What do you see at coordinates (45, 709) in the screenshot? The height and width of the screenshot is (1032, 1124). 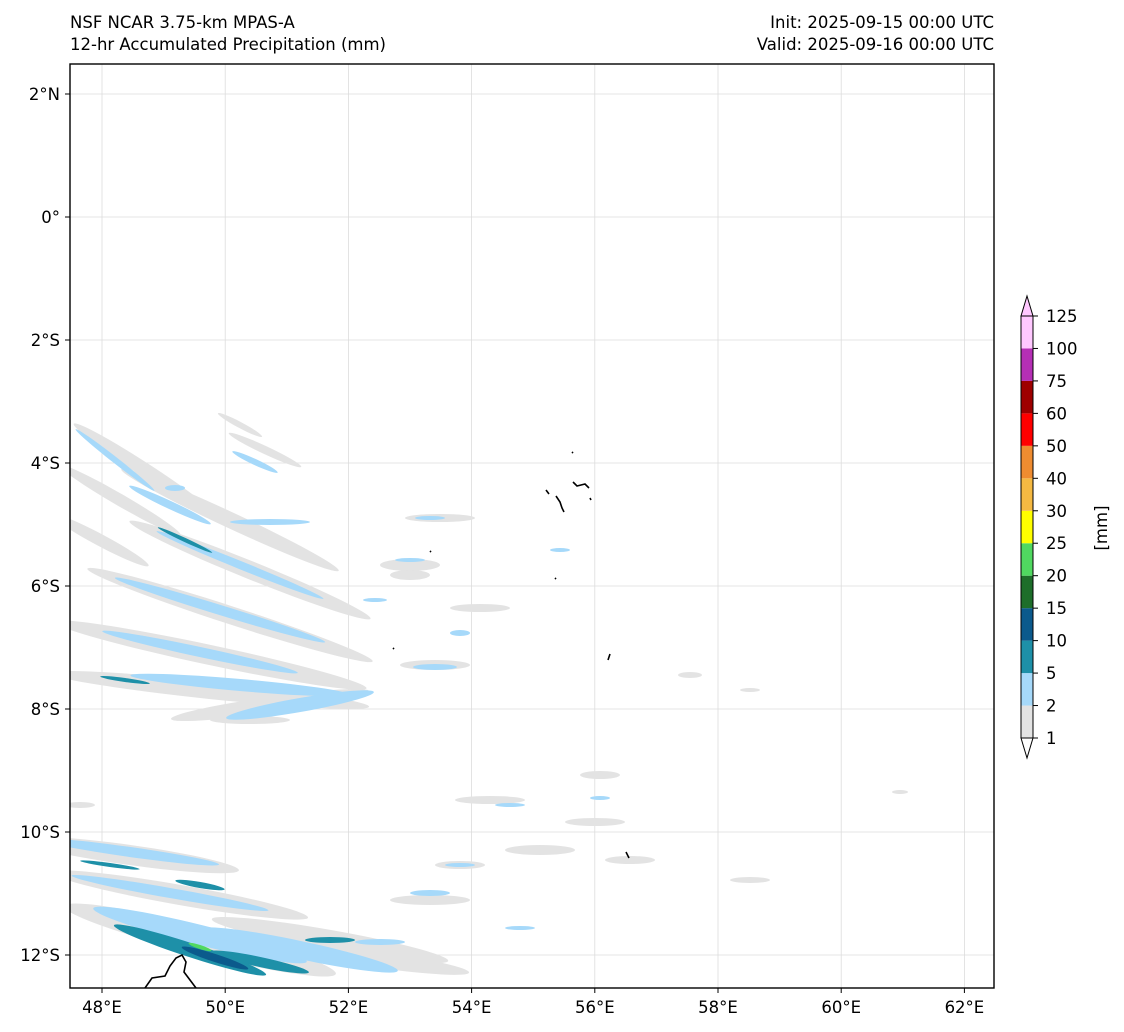 I see `lat-tick-label: 8°S` at bounding box center [45, 709].